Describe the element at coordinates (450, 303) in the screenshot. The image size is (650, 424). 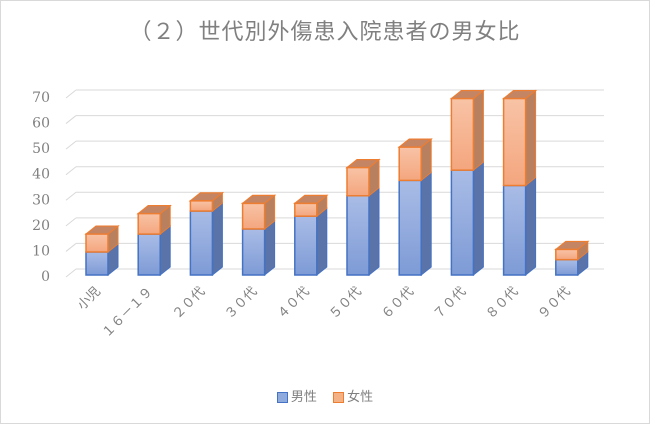
I see `x-category-label: ７０代` at that location.